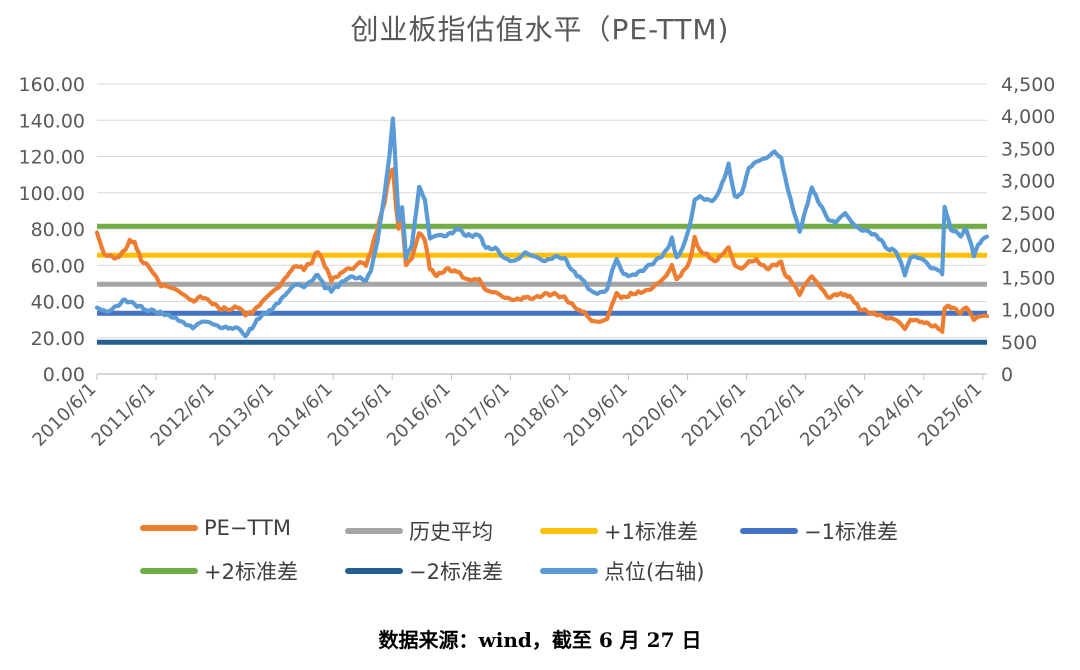 The width and height of the screenshot is (1080, 670). I want to click on legend-item: +1标准差, so click(619, 531).